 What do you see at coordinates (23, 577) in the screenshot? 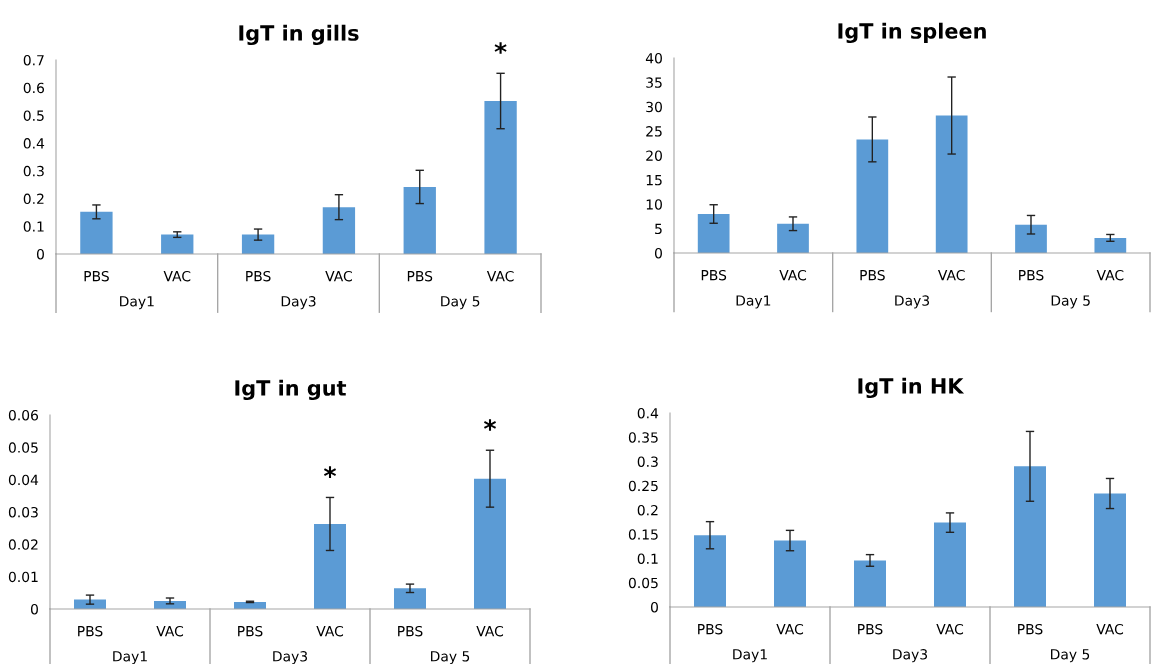
I see `y-tick-label: 0.01` at bounding box center [23, 577].